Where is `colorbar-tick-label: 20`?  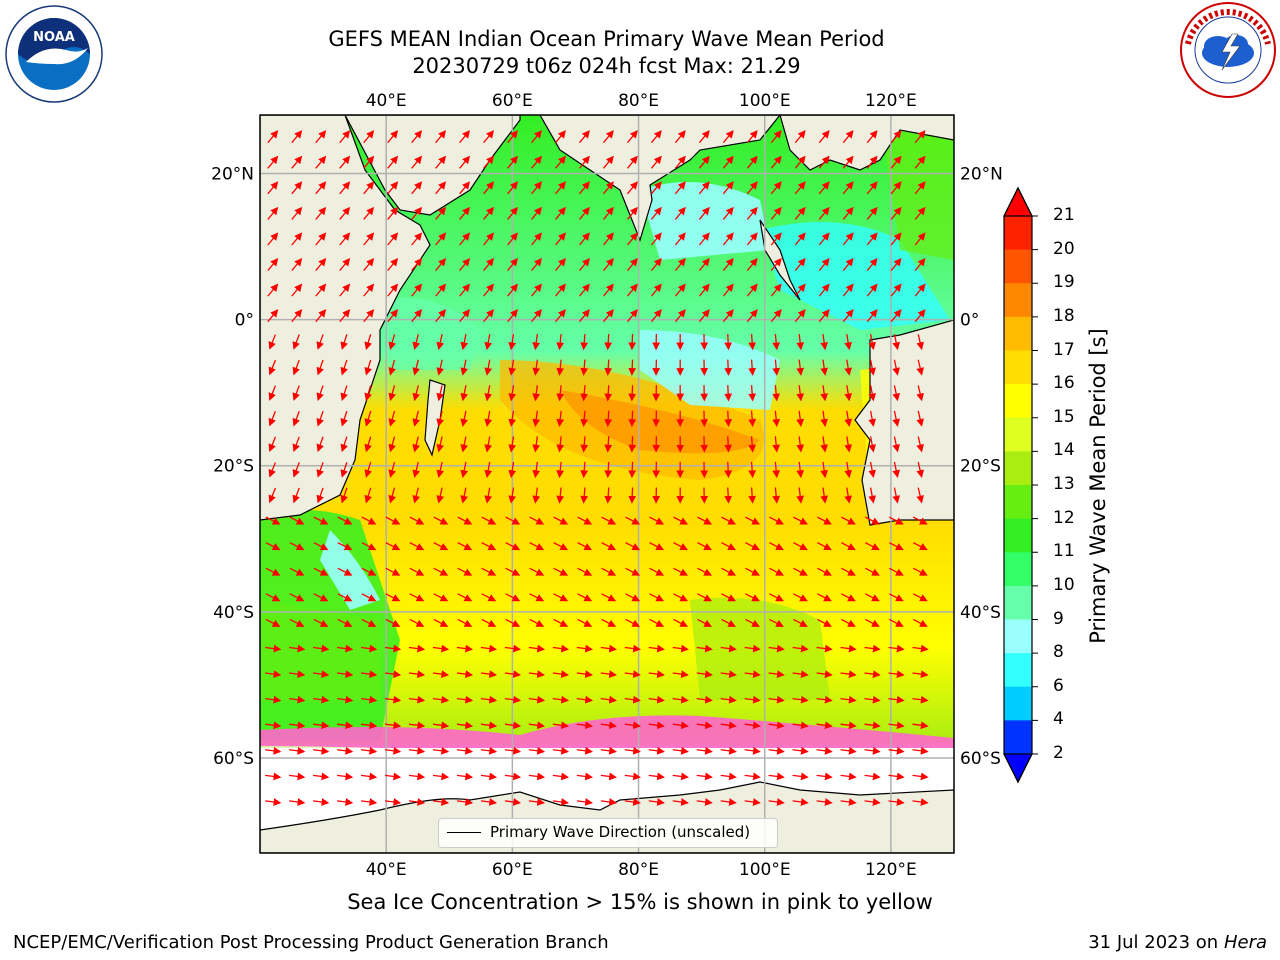
colorbar-tick-label: 20 is located at coordinates (1064, 248).